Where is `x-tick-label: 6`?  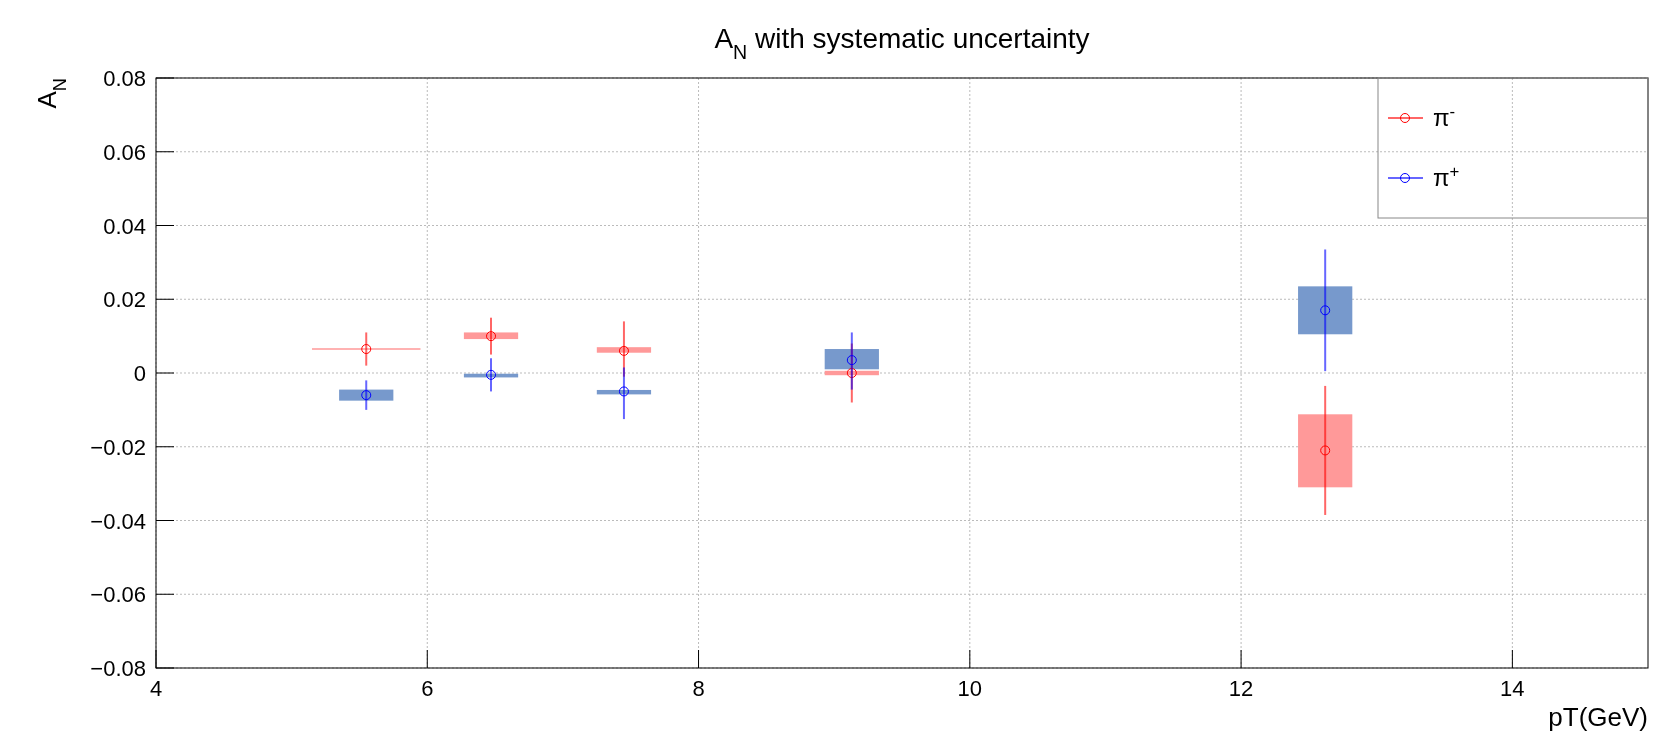 x-tick-label: 6 is located at coordinates (427, 688).